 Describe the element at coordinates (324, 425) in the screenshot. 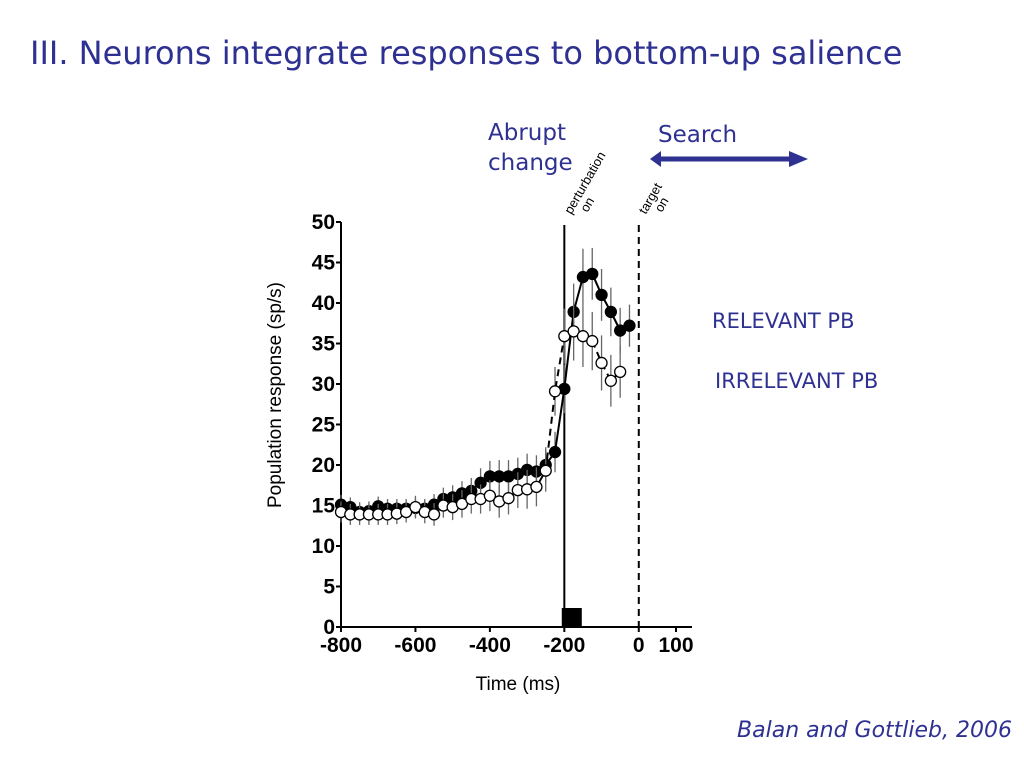

I see `y-tick-label: 25` at that location.